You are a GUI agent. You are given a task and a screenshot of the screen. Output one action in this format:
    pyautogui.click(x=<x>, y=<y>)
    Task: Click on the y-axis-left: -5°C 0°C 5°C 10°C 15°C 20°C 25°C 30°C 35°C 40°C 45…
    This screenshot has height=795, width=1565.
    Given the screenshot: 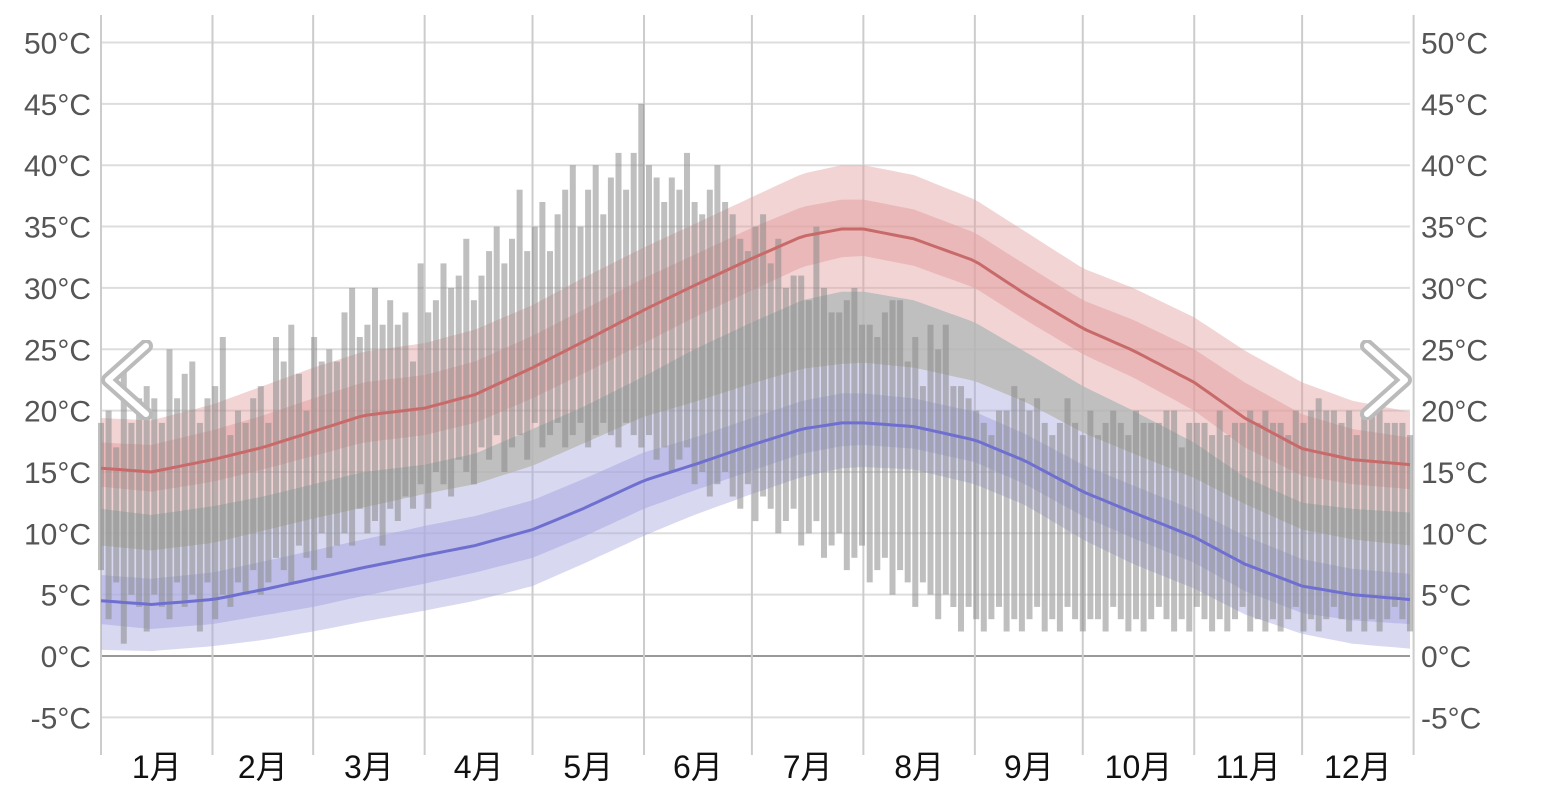 What is the action you would take?
    pyautogui.click(x=57, y=382)
    